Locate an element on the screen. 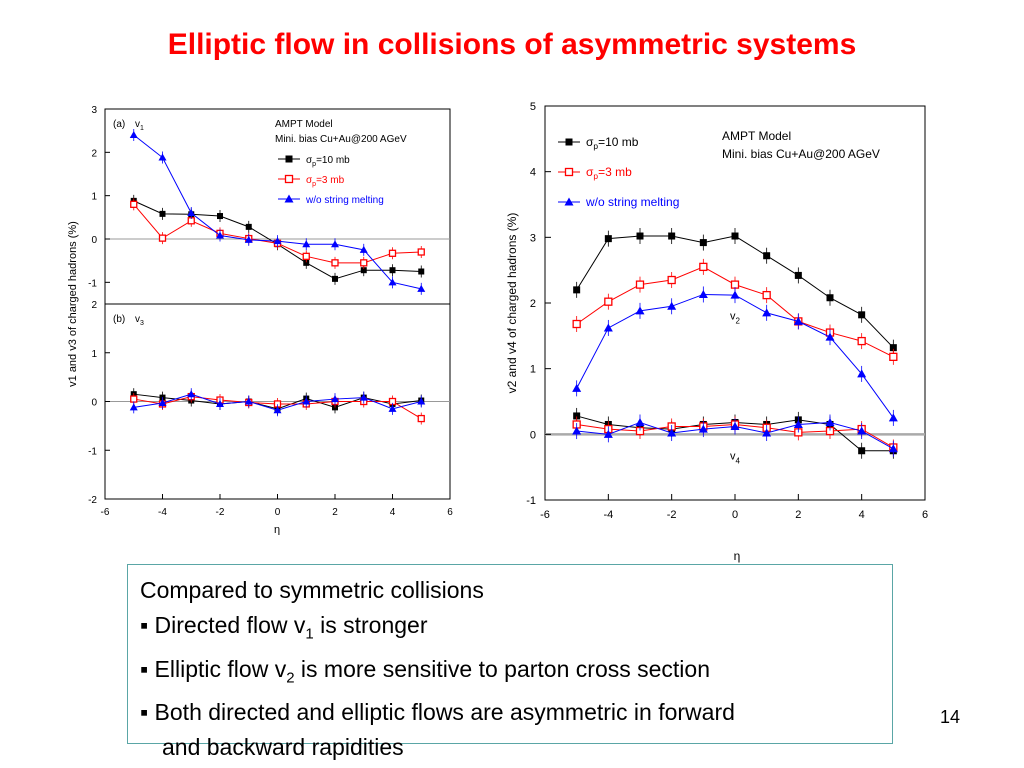 This screenshot has height=768, width=1024. y-tick-label: 4 is located at coordinates (533, 173).